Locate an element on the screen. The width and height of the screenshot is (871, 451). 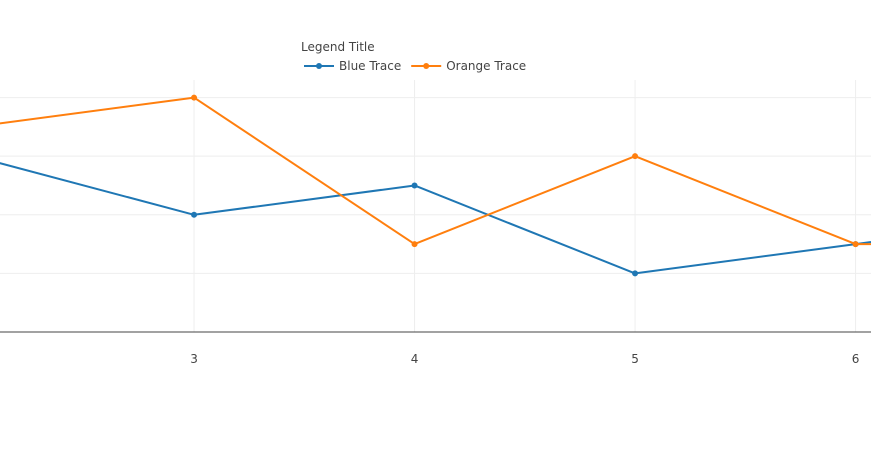
x-tick-label: 5 is located at coordinates (635, 359).